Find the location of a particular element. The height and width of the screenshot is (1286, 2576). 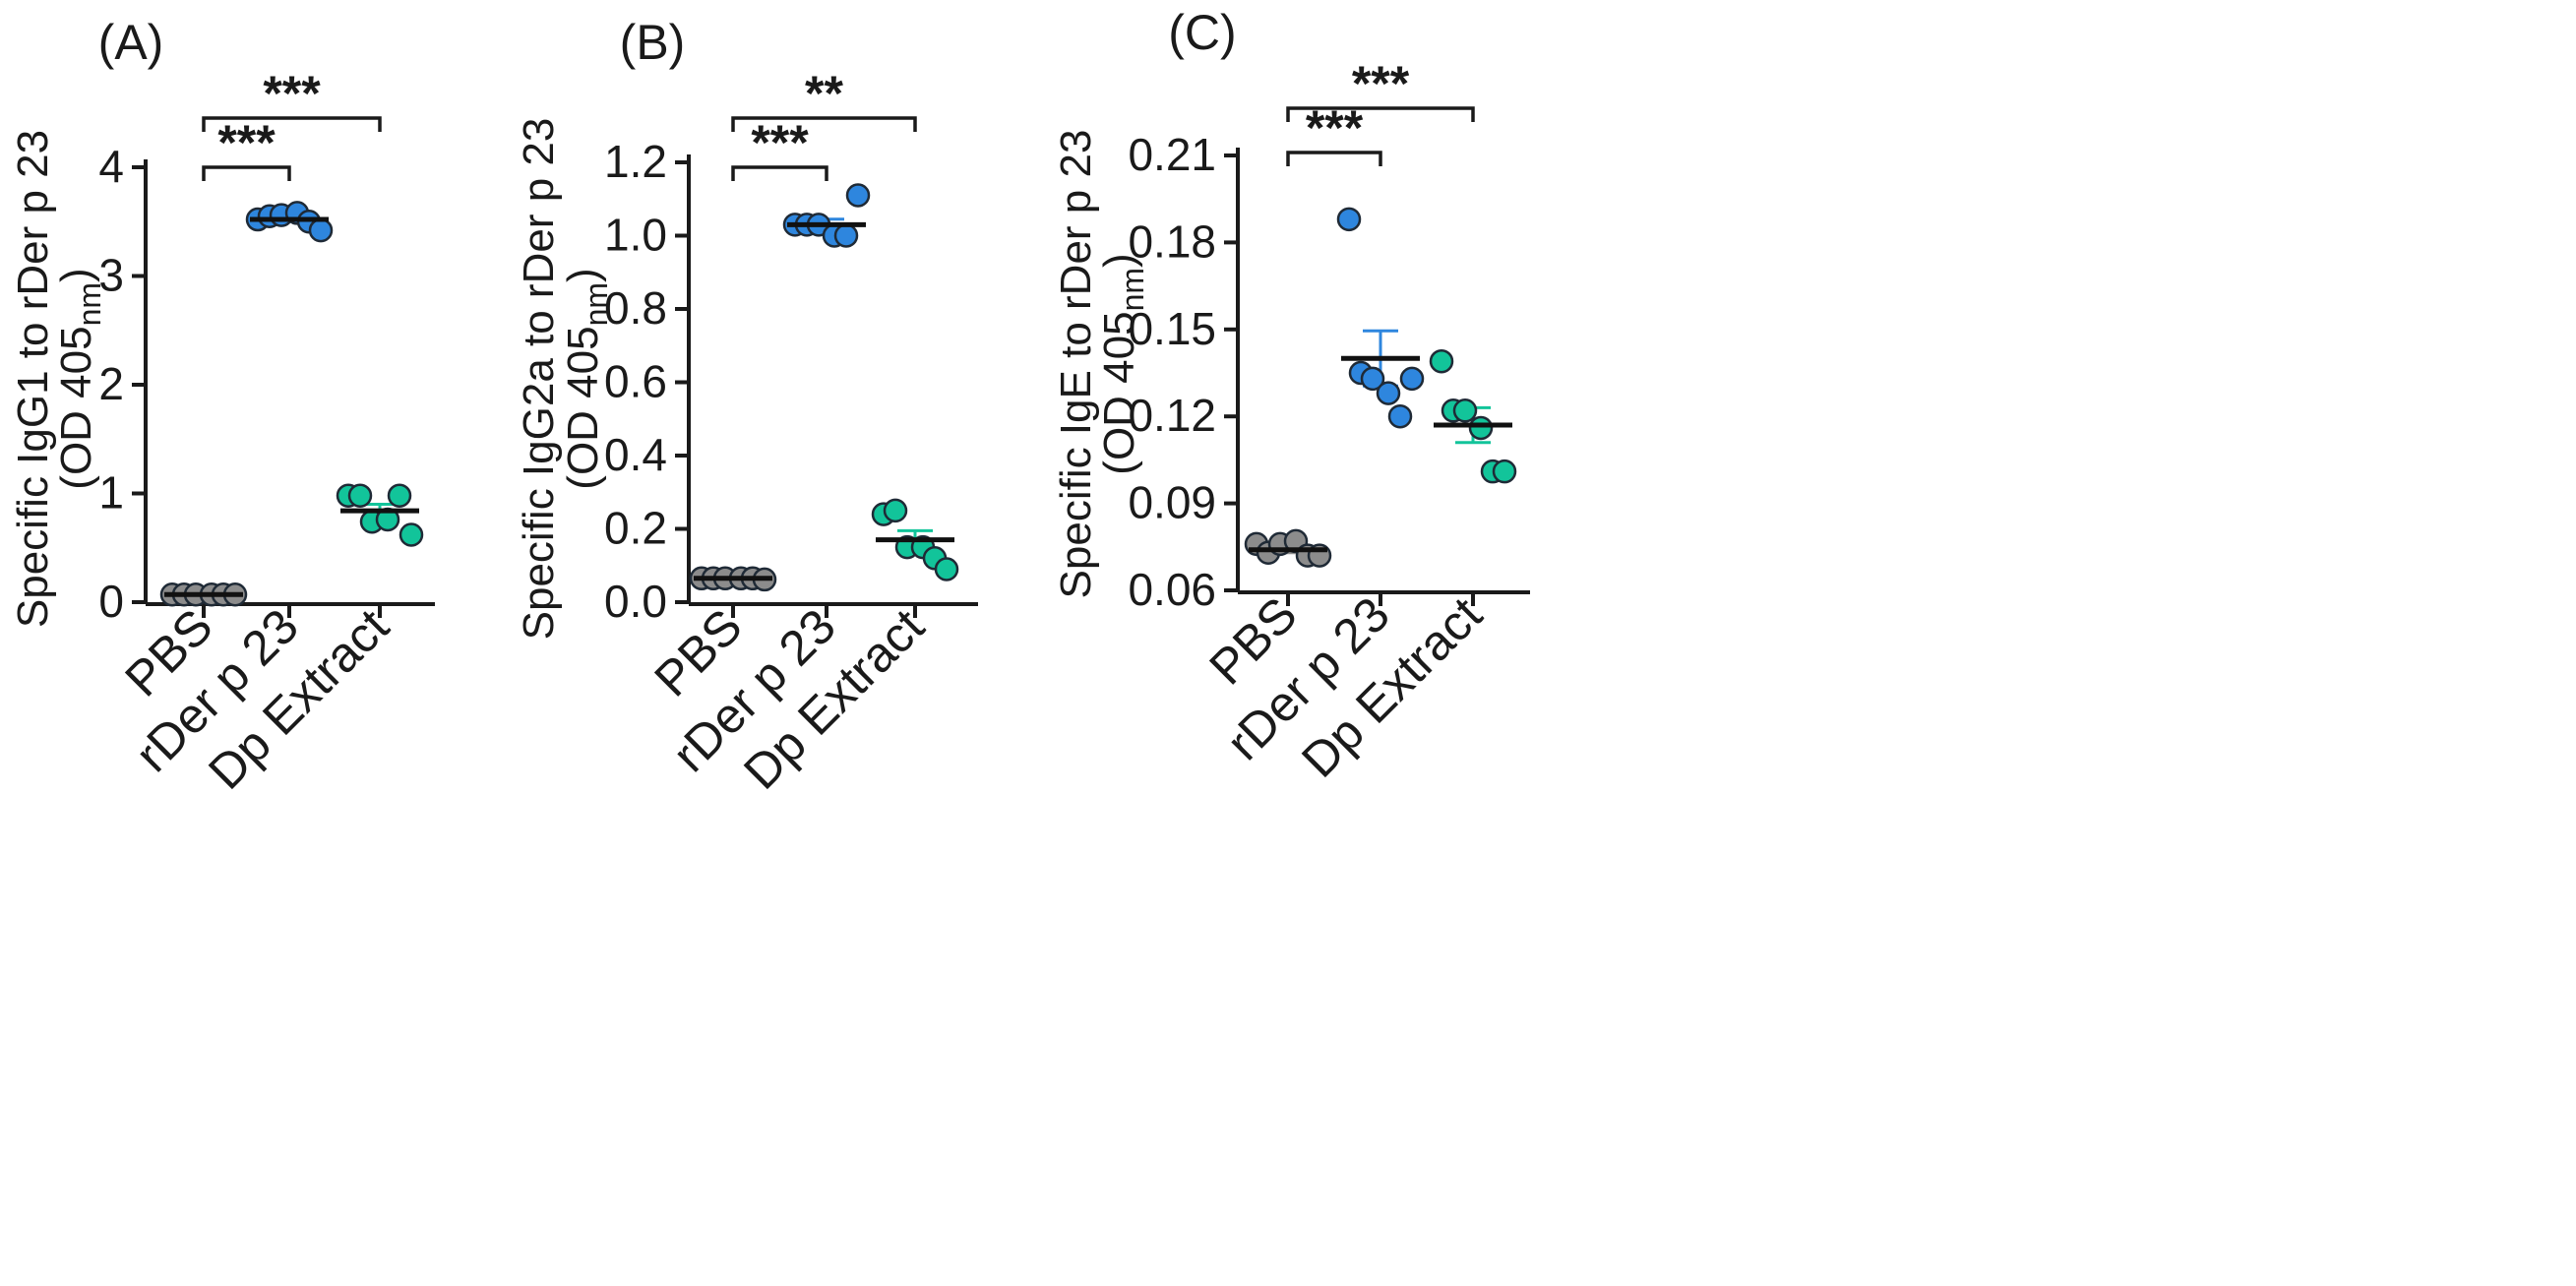

y-tick-label: 0.0 is located at coordinates (635, 601).